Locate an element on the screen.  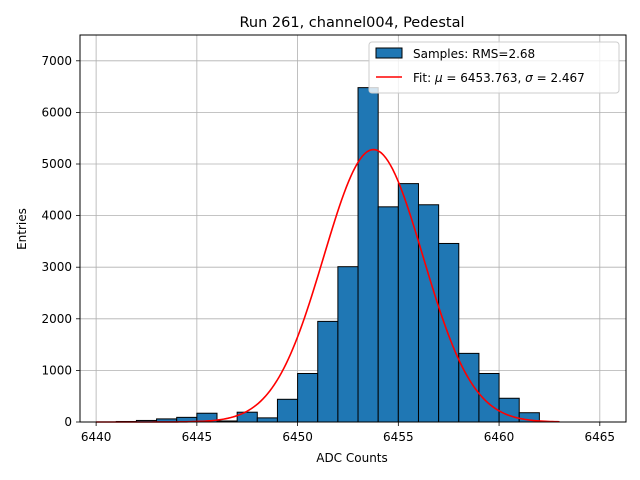
x-tick-label: 6450 is located at coordinates (297, 437).